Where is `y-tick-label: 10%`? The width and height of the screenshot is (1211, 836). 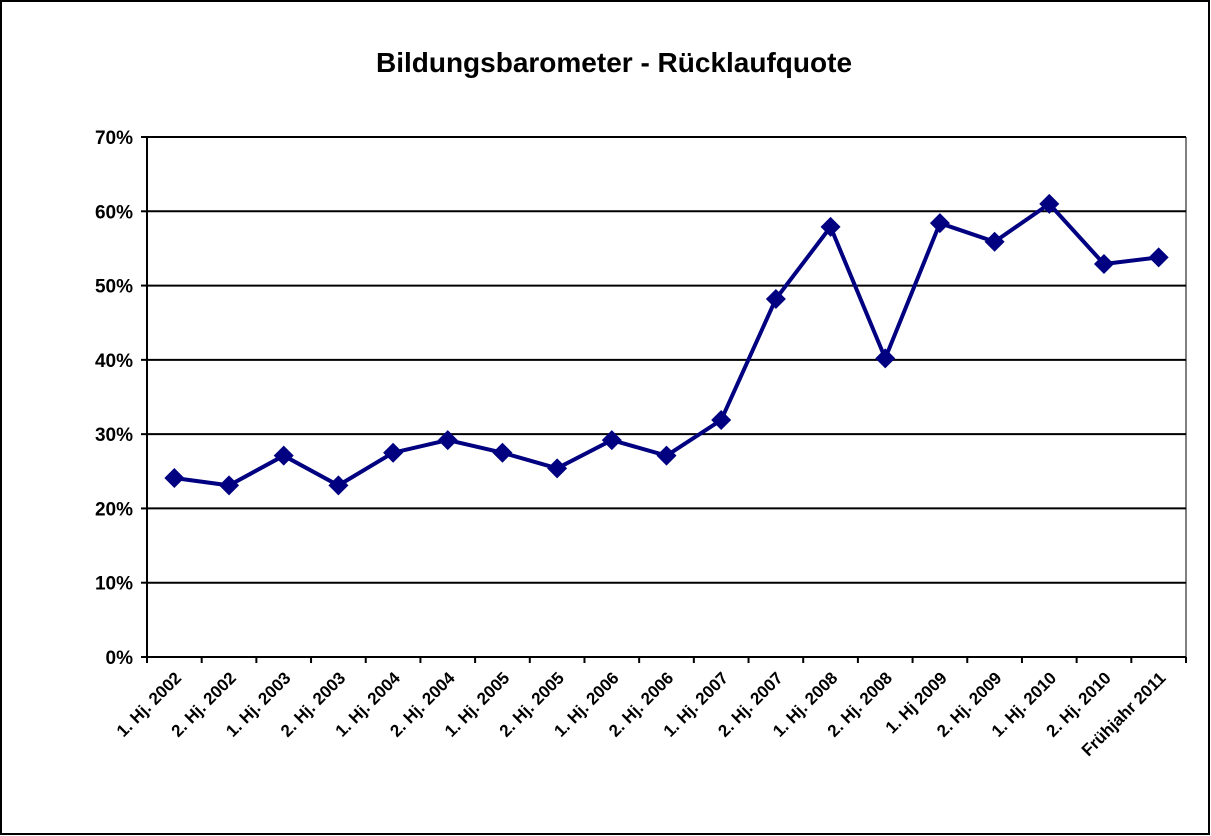 y-tick-label: 10% is located at coordinates (114, 584).